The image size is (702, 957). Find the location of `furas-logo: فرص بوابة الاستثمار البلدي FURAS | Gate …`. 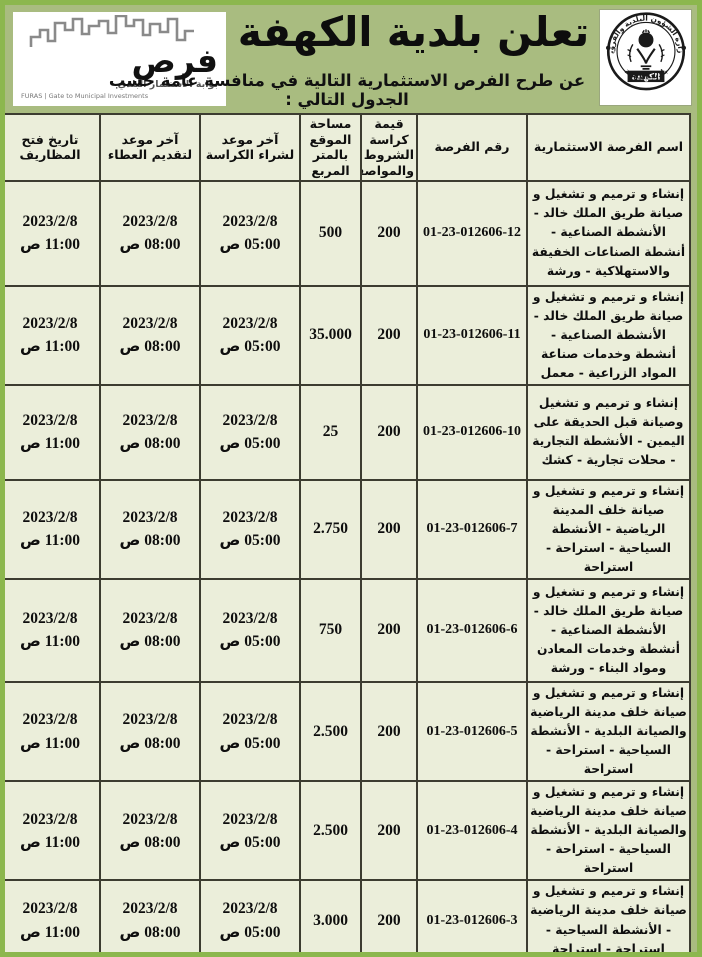

furas-logo: فرص بوابة الاستثمار البلدي FURAS | Gate … is located at coordinates (119, 59).